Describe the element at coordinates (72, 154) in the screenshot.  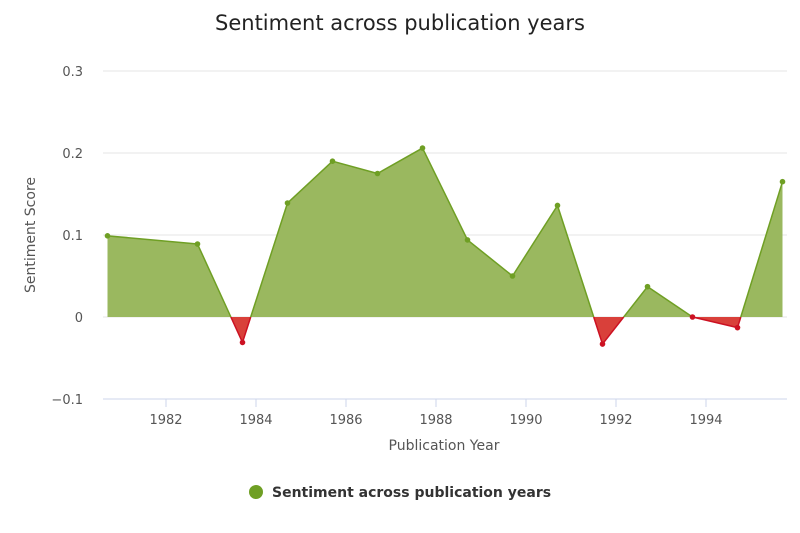
I see `y-tick-label: 0.2` at that location.